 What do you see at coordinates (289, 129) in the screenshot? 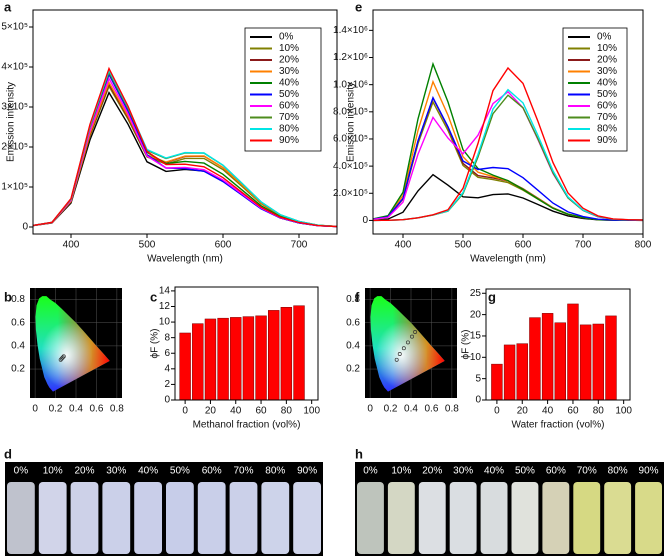
I see `legend-label: 80%` at bounding box center [289, 129].